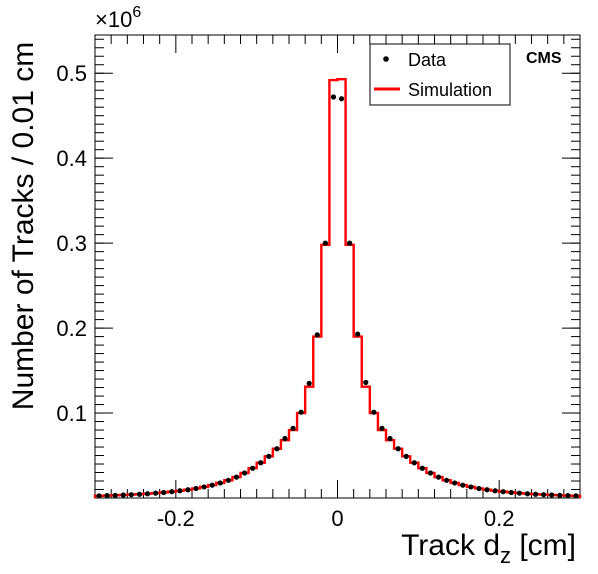  I want to click on x-axis-label: Track dz [cm], so click(488, 548).